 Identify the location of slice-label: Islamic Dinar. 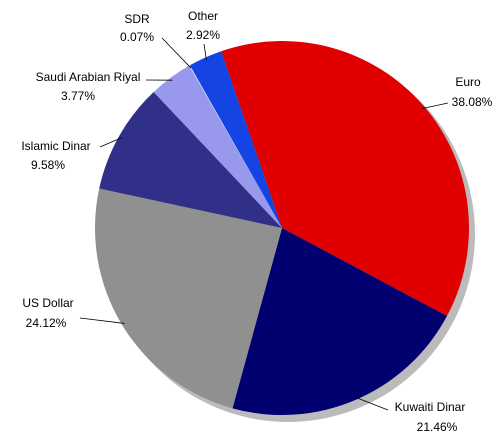
(55, 146).